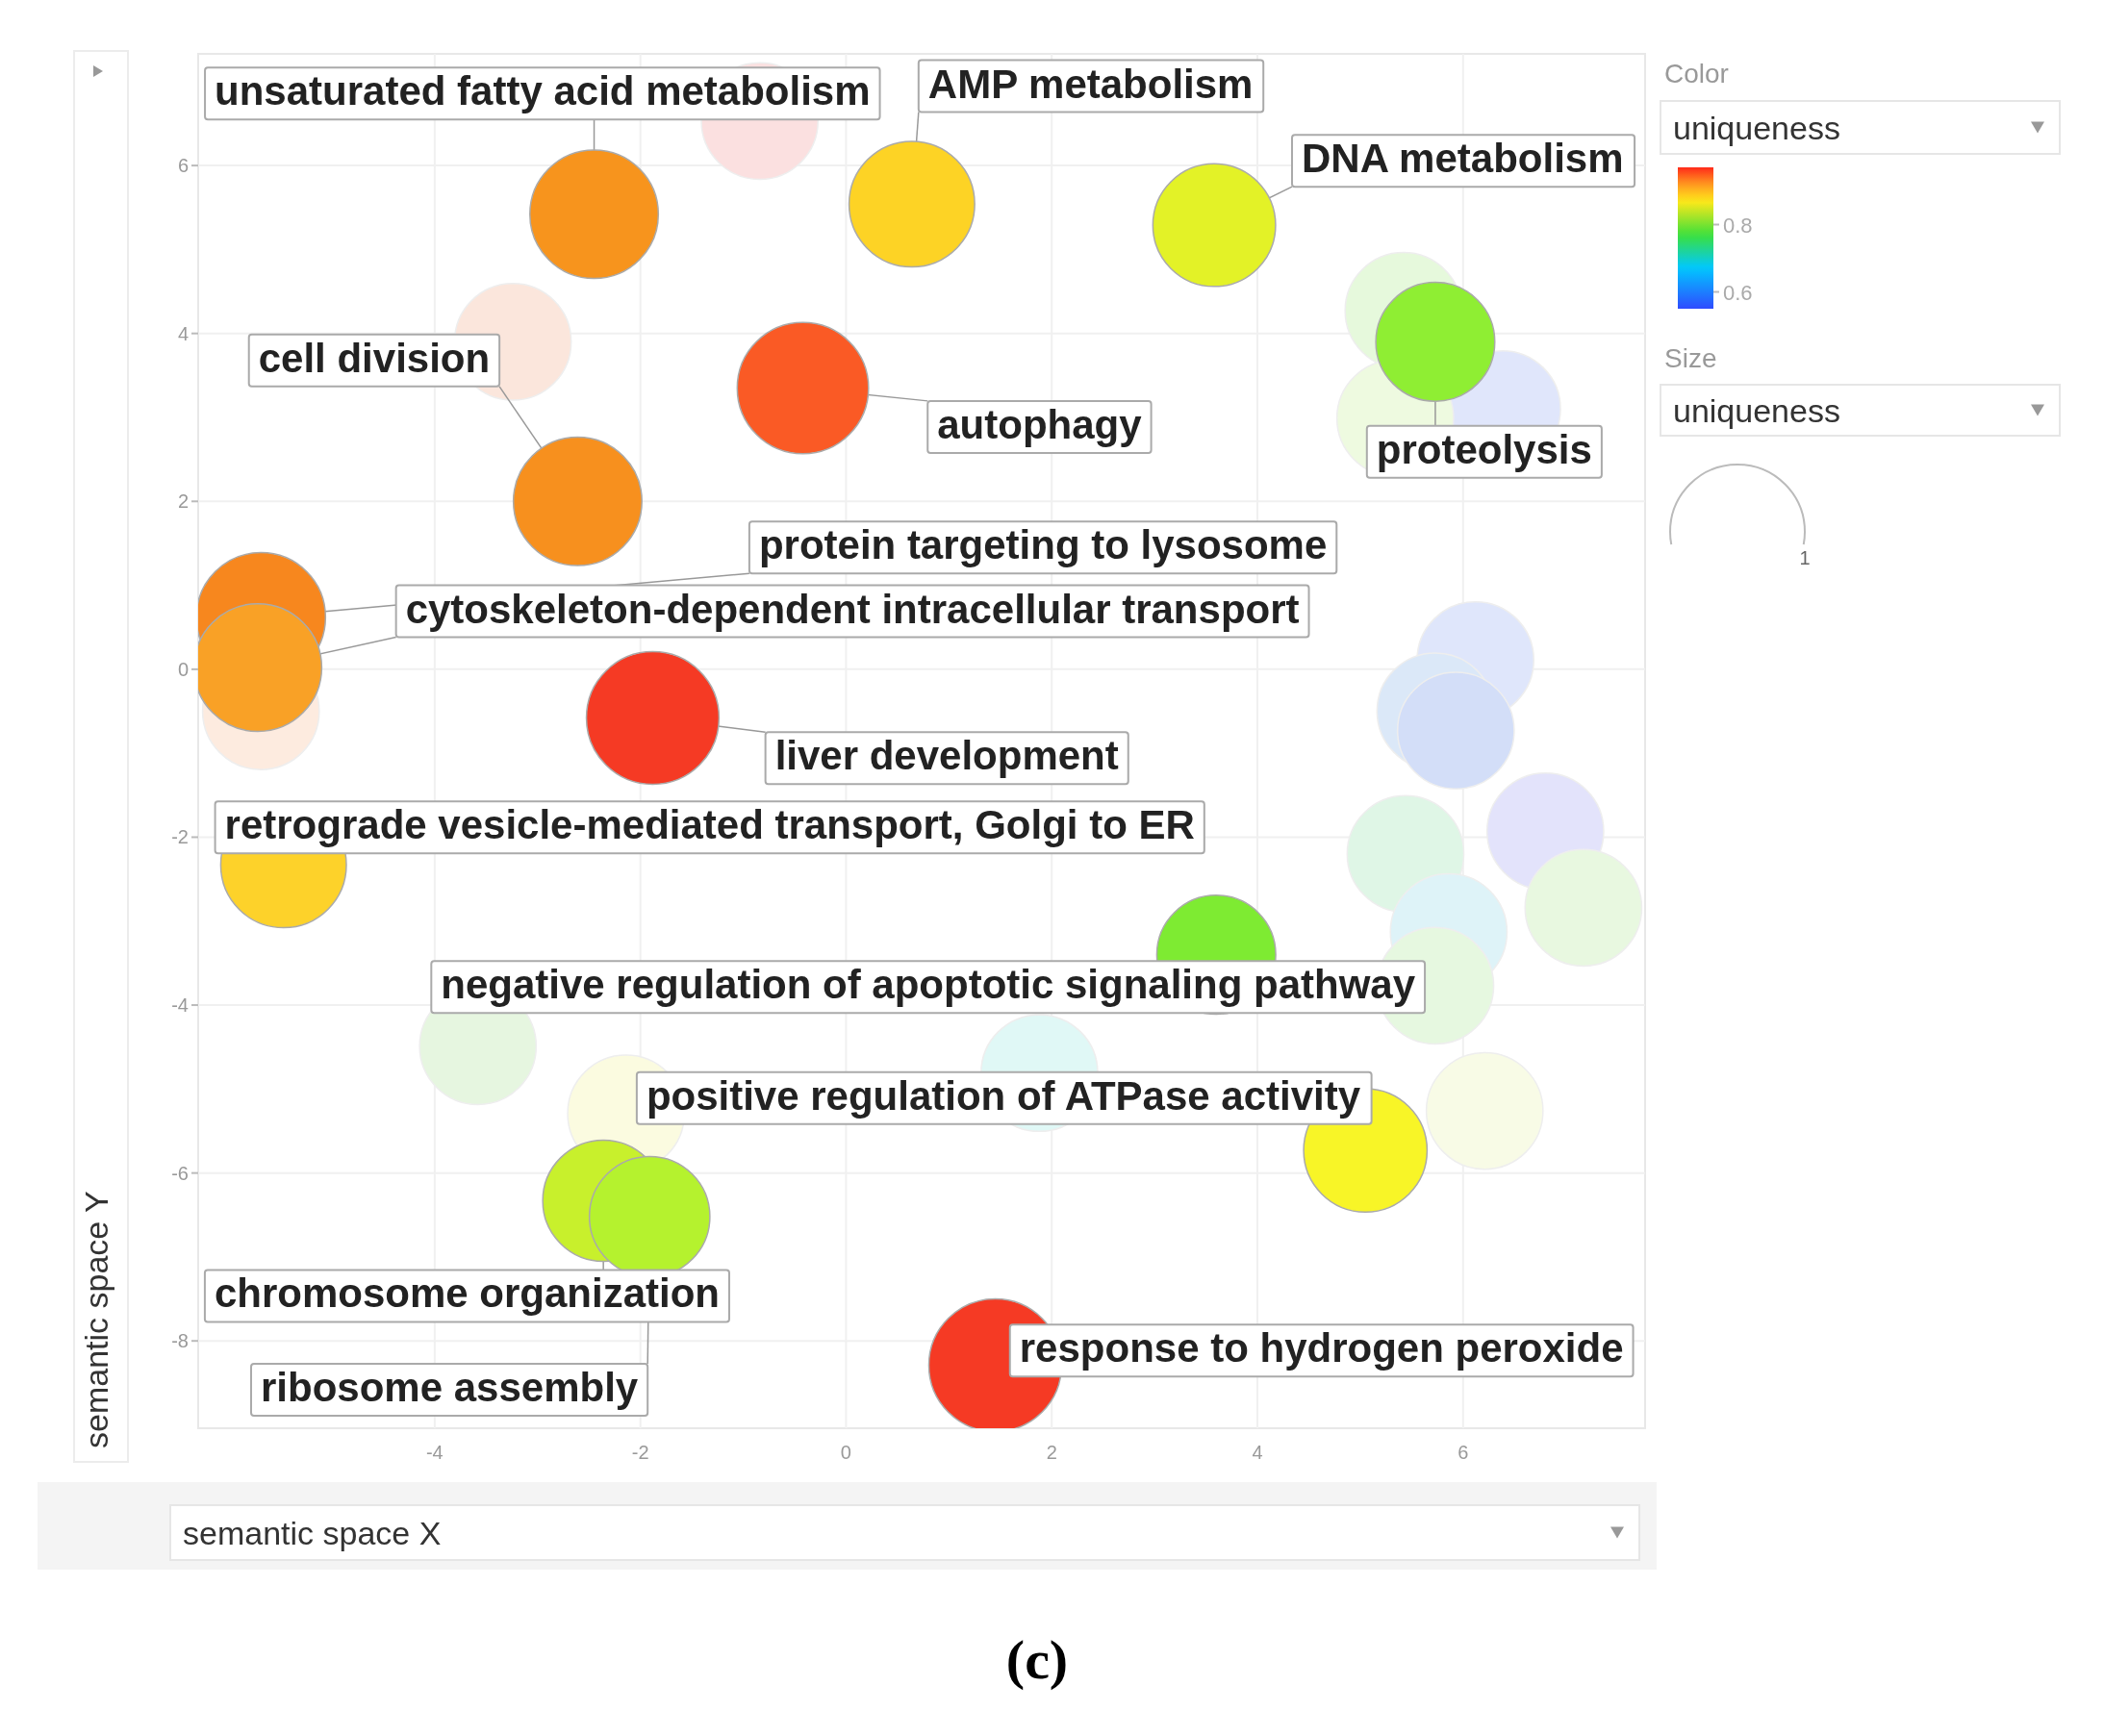 Image resolution: width=2104 pixels, height=1736 pixels. What do you see at coordinates (1037, 1659) in the screenshot?
I see `text: (c)` at bounding box center [1037, 1659].